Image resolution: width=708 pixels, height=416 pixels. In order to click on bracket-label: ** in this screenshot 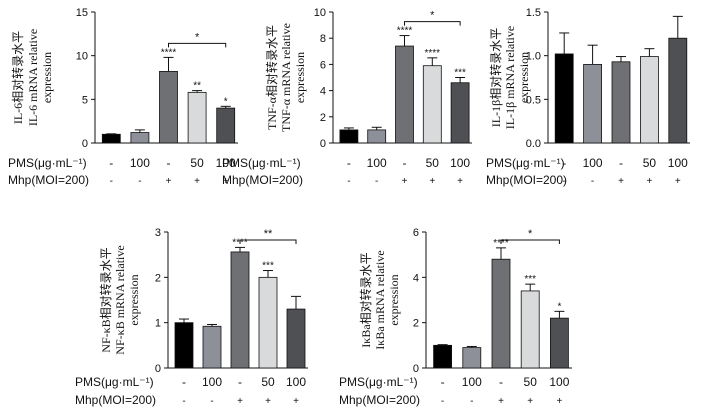, I will do `click(268, 234)`.